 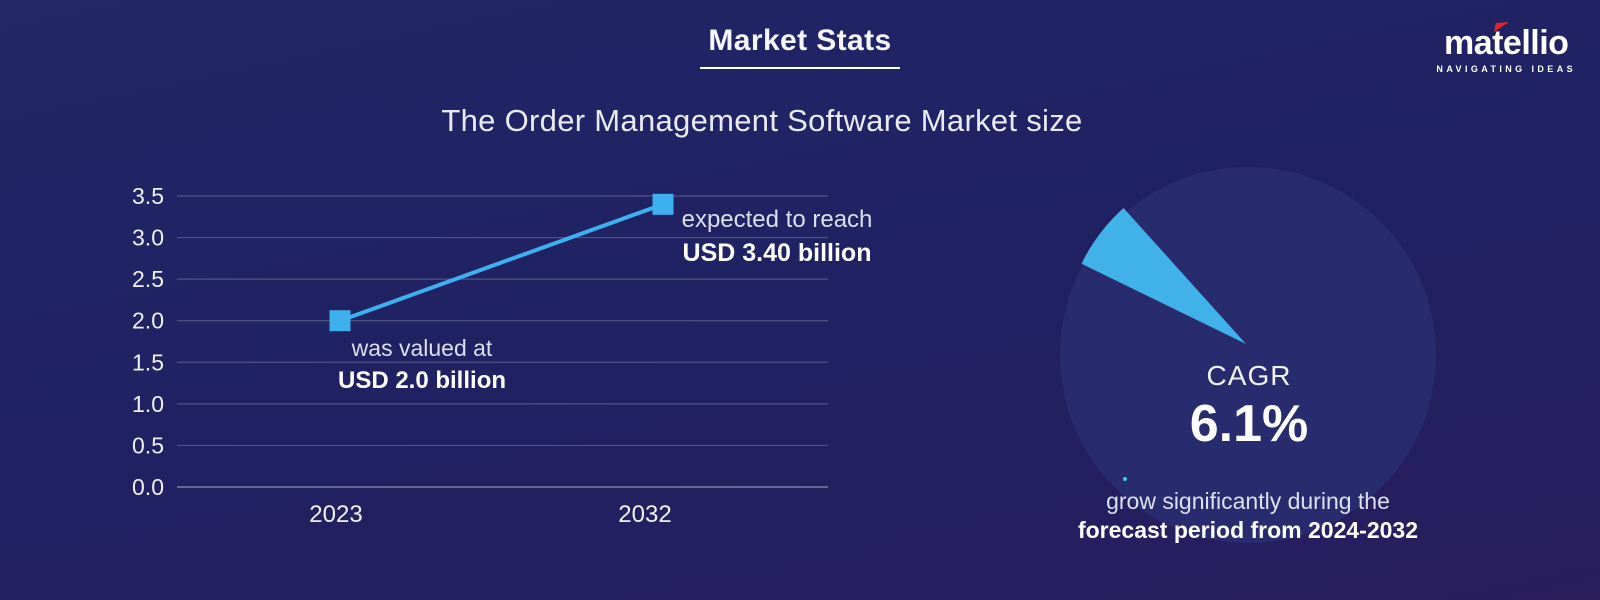 I want to click on y-tick-label: 1.5, so click(x=148, y=362).